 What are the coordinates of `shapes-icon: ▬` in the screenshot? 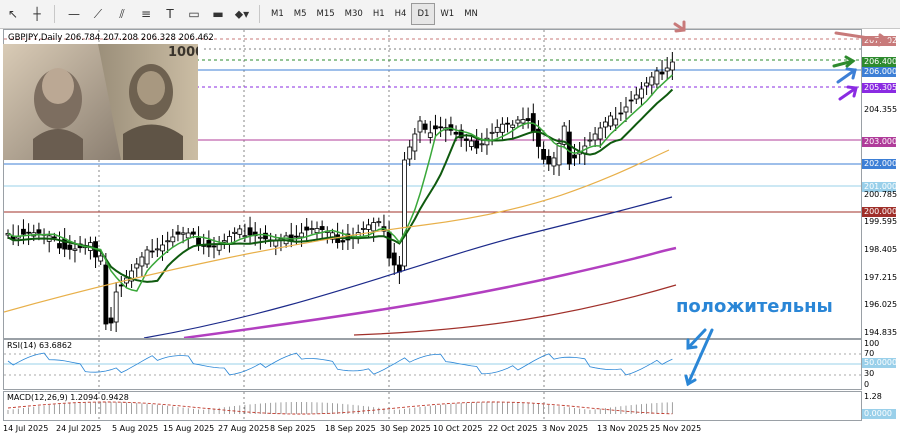 It's located at (218, 14).